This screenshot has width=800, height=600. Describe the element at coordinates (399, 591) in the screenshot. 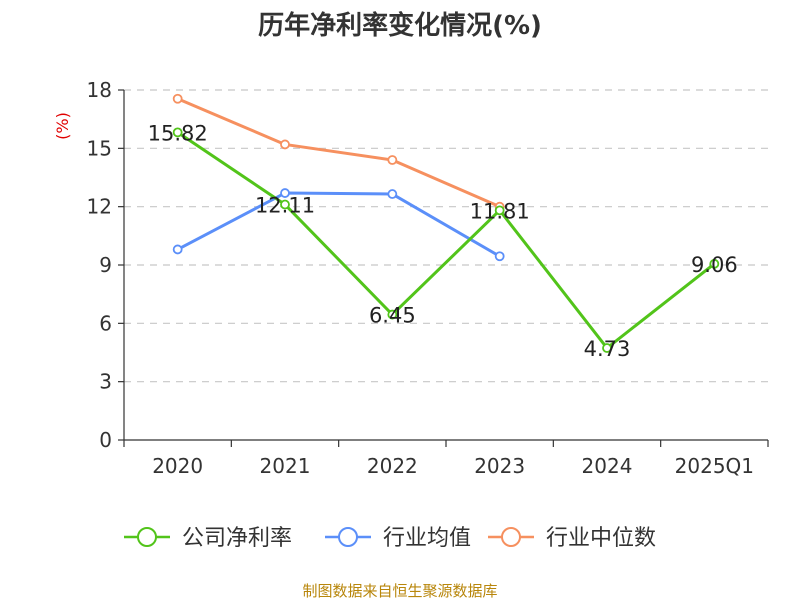

I see `source-note: 制图数据来自恒生聚源数据库` at that location.